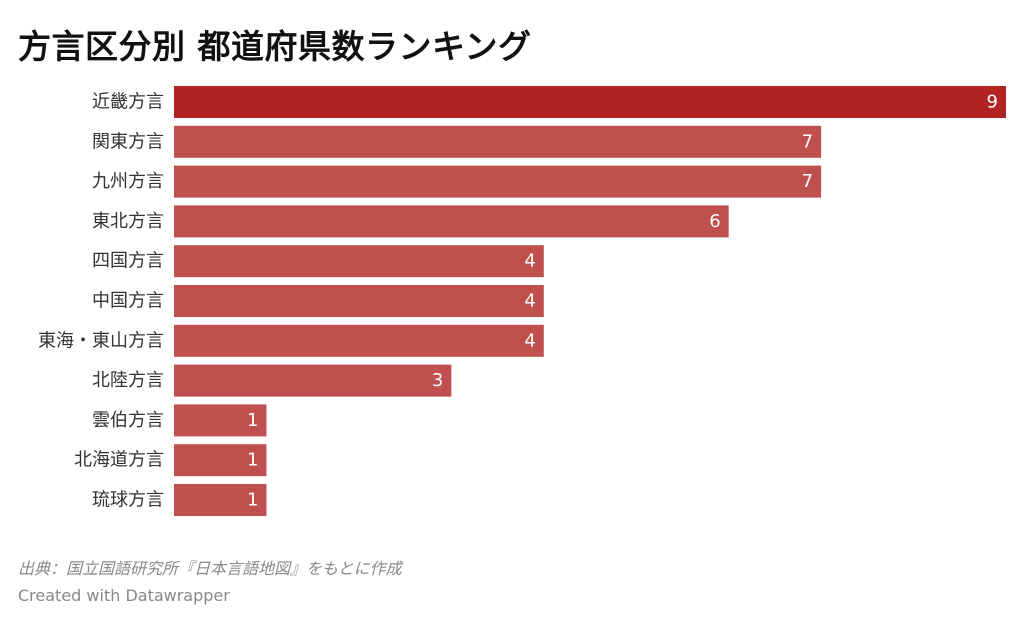 The height and width of the screenshot is (623, 1024). What do you see at coordinates (128, 181) in the screenshot?
I see `category-label-3: 九州方言` at bounding box center [128, 181].